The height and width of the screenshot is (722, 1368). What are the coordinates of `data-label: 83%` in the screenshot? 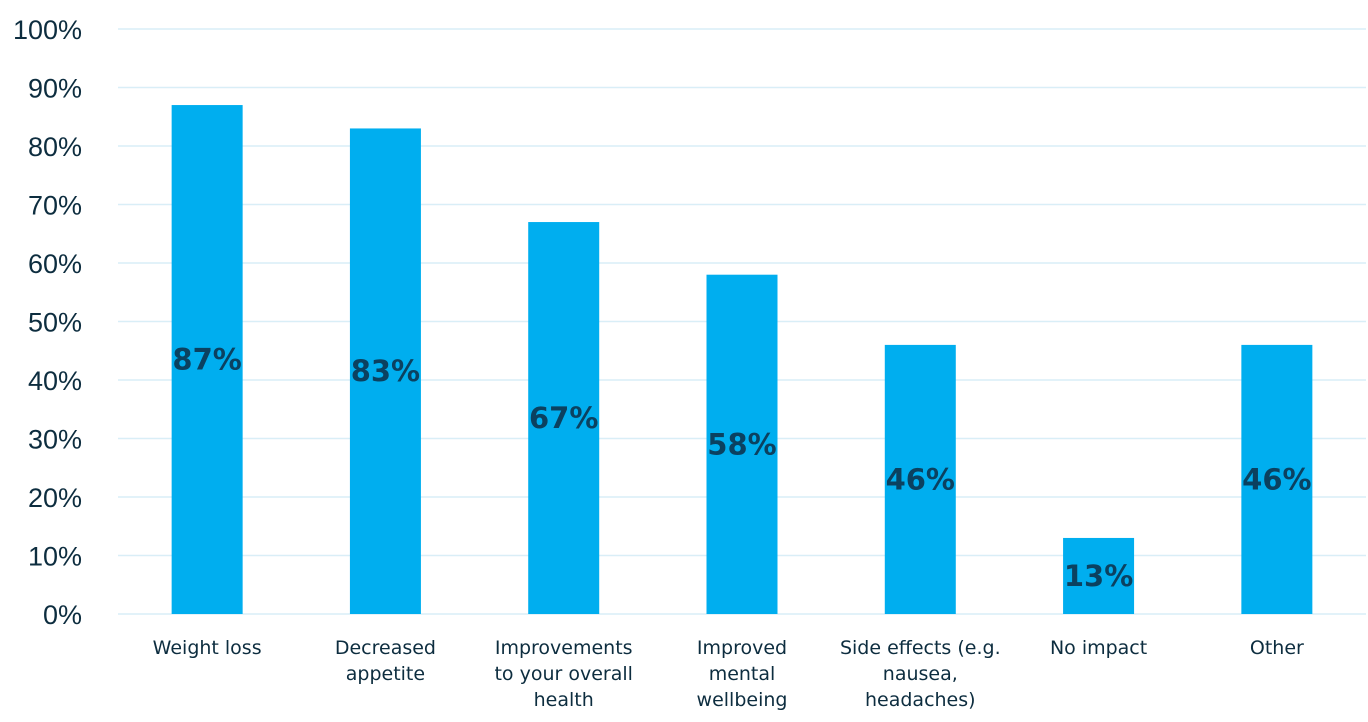 It's located at (385, 371).